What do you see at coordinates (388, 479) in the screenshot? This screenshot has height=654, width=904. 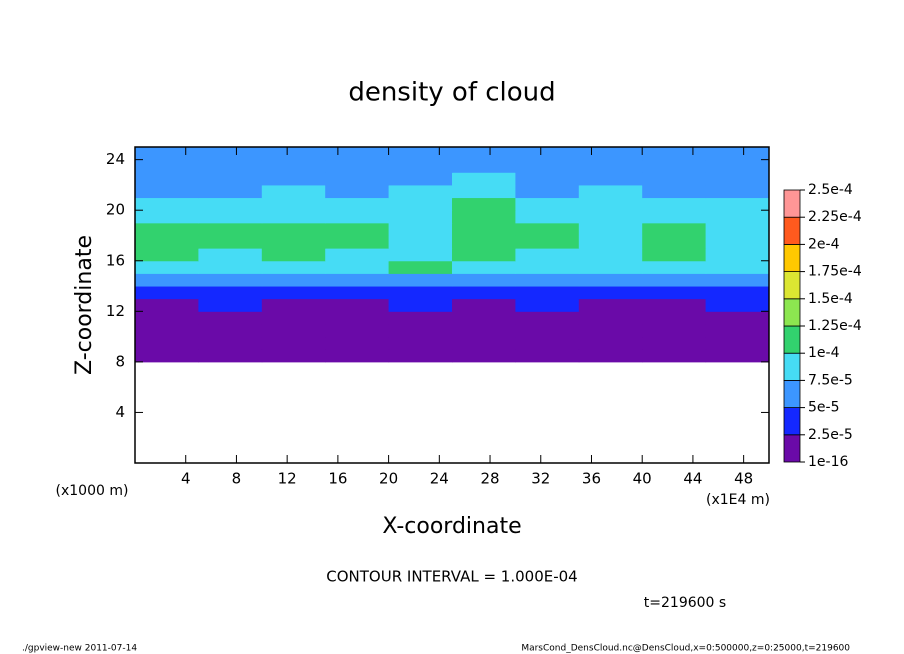 I see `x-tick-label: 20` at bounding box center [388, 479].